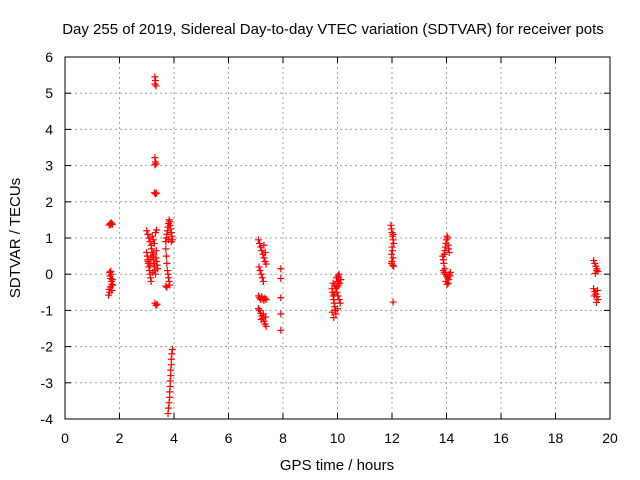  Describe the element at coordinates (15, 238) in the screenshot. I see `y-axis-title: SDTVAR / TECUs` at that location.